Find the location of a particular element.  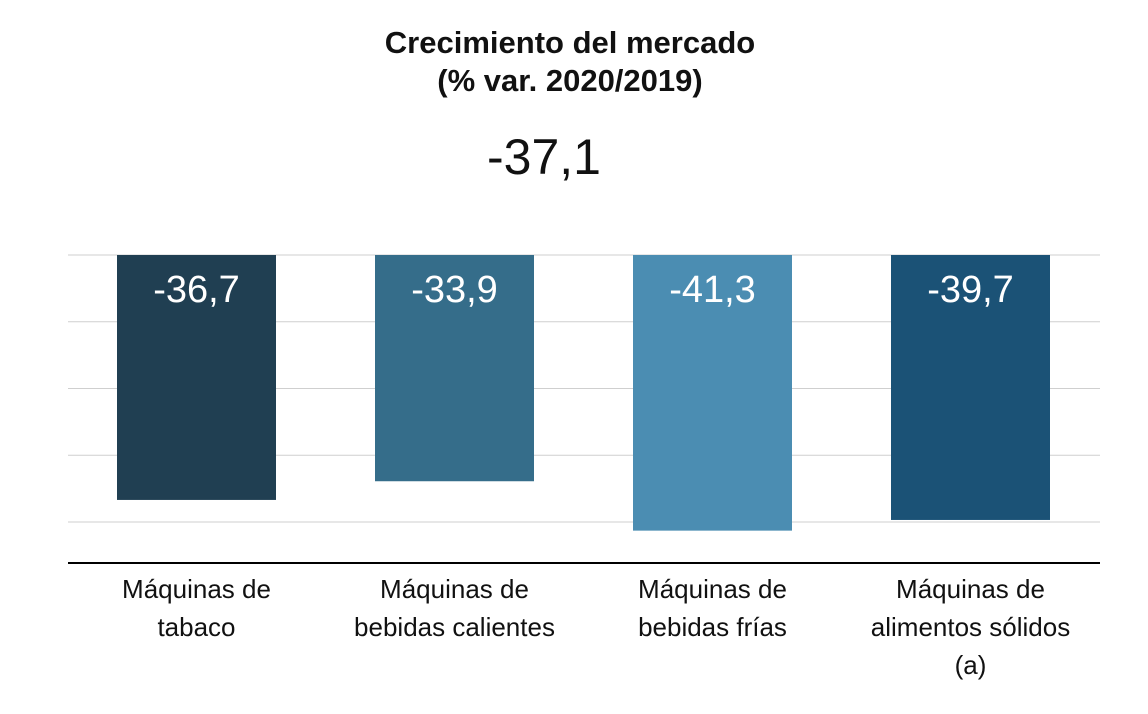

total-value: -37,1 is located at coordinates (544, 157).